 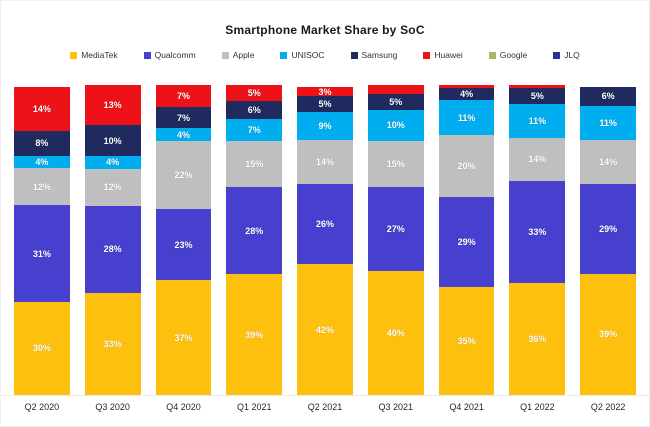 I want to click on legend-item-google: Google, so click(x=508, y=55).